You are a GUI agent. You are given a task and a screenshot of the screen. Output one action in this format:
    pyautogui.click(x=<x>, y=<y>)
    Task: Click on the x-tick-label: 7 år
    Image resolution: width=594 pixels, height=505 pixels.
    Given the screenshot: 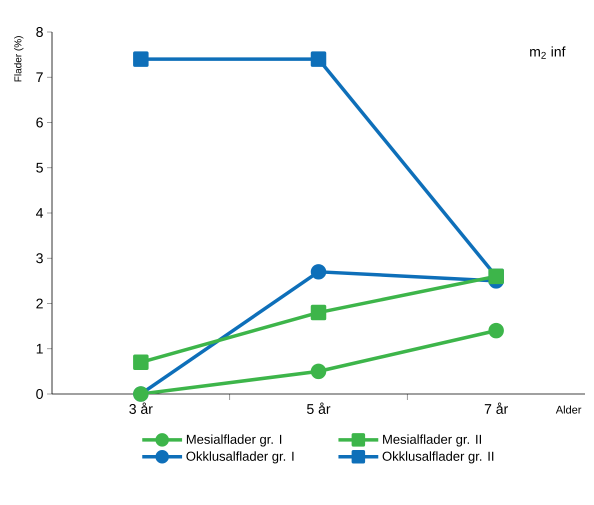 What is the action you would take?
    pyautogui.click(x=496, y=408)
    